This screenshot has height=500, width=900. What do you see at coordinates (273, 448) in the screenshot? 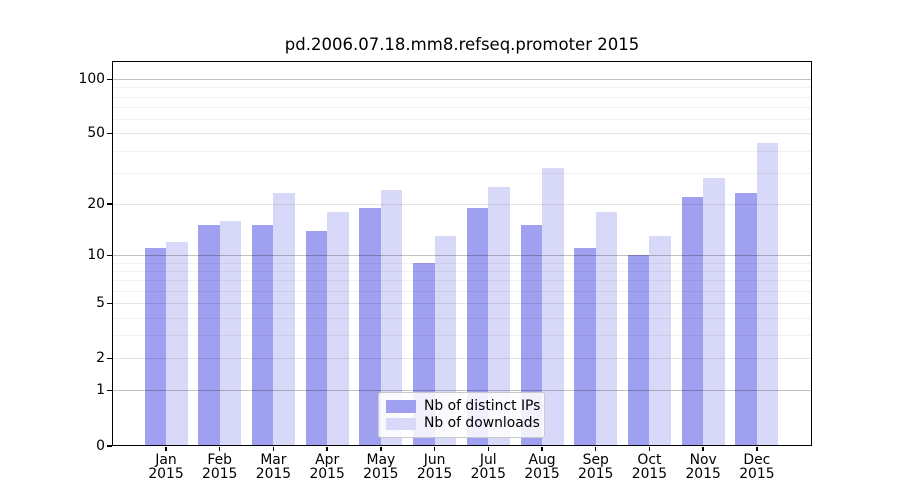
I see `x-tick-mark-mar` at bounding box center [273, 448].